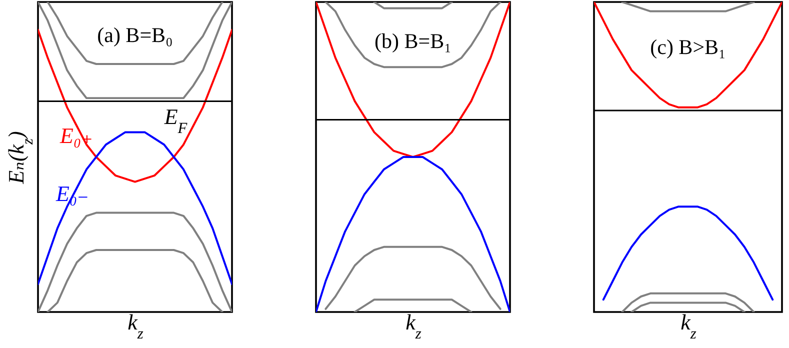 Image resolution: width=789 pixels, height=348 pixels. Describe the element at coordinates (175, 120) in the screenshot. I see `ref-line-label: E$_{F}$` at that location.